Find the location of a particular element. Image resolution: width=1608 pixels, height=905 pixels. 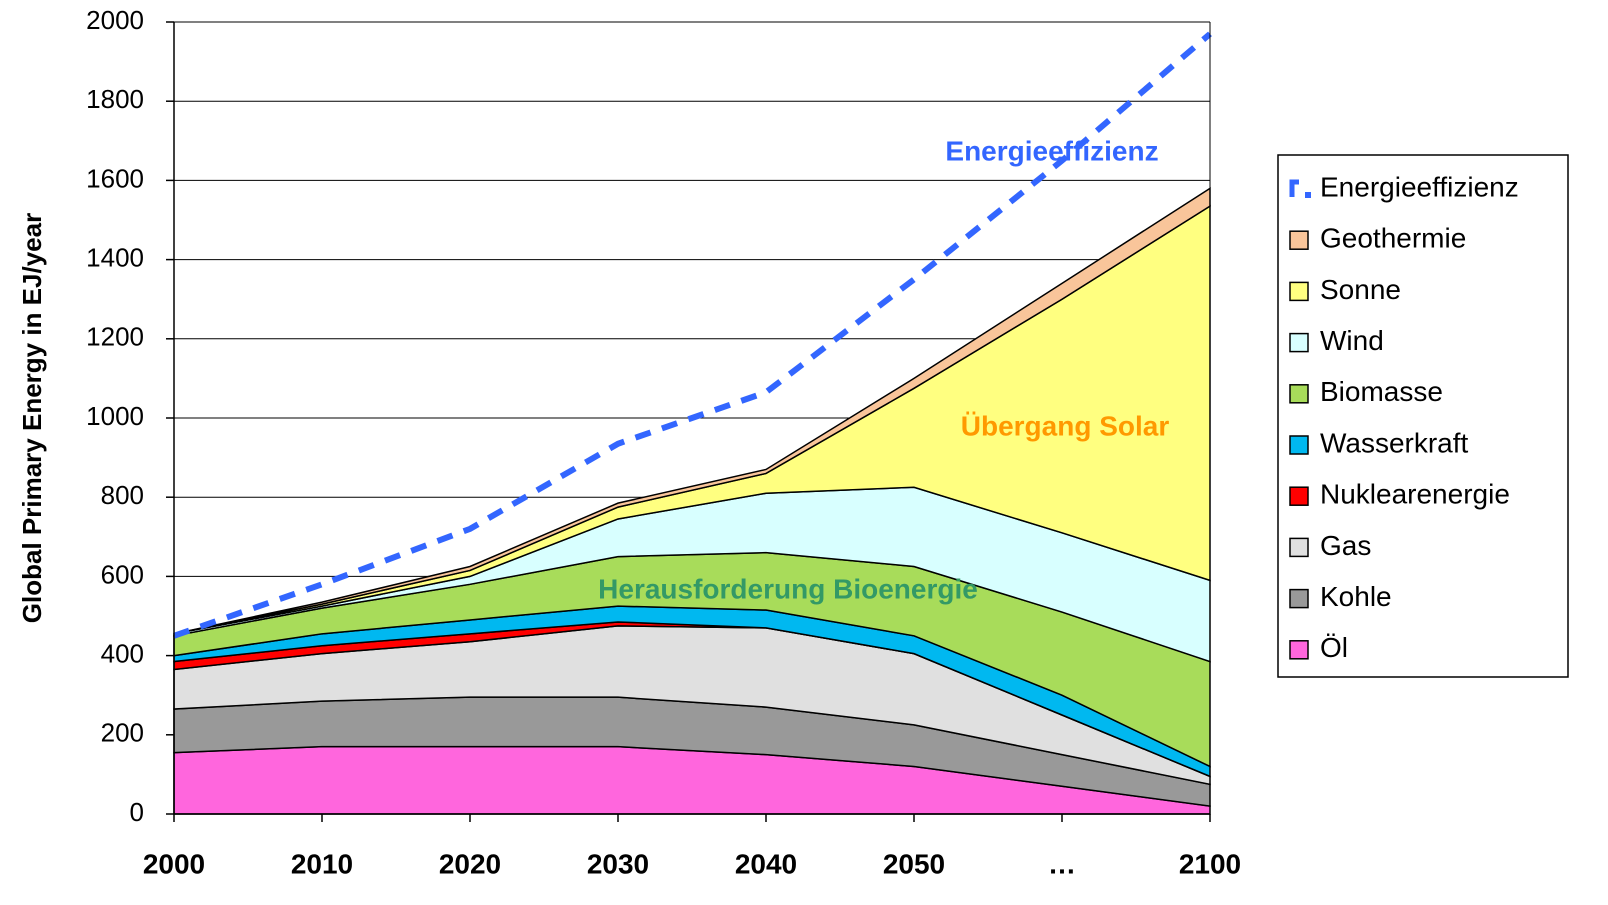

y-tick-label: 1200 is located at coordinates (115, 337).